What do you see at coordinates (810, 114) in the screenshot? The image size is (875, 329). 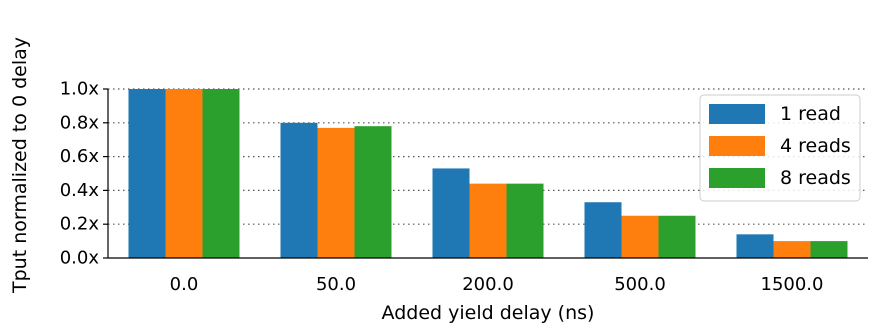 I see `legend-label: 1 read` at bounding box center [810, 114].